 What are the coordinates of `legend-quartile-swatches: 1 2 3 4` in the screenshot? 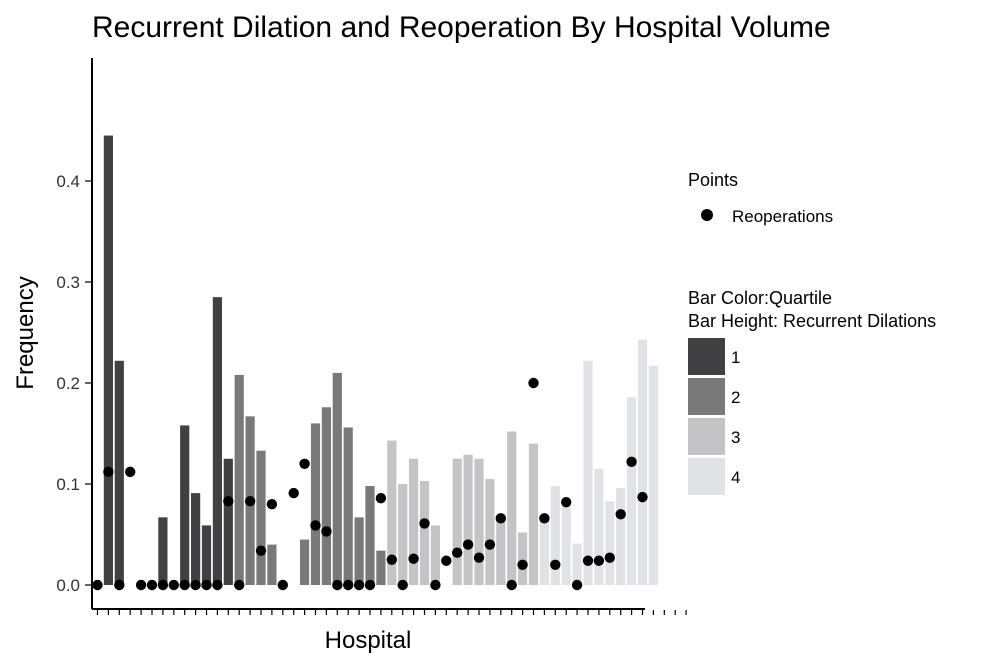 It's located at (714, 416).